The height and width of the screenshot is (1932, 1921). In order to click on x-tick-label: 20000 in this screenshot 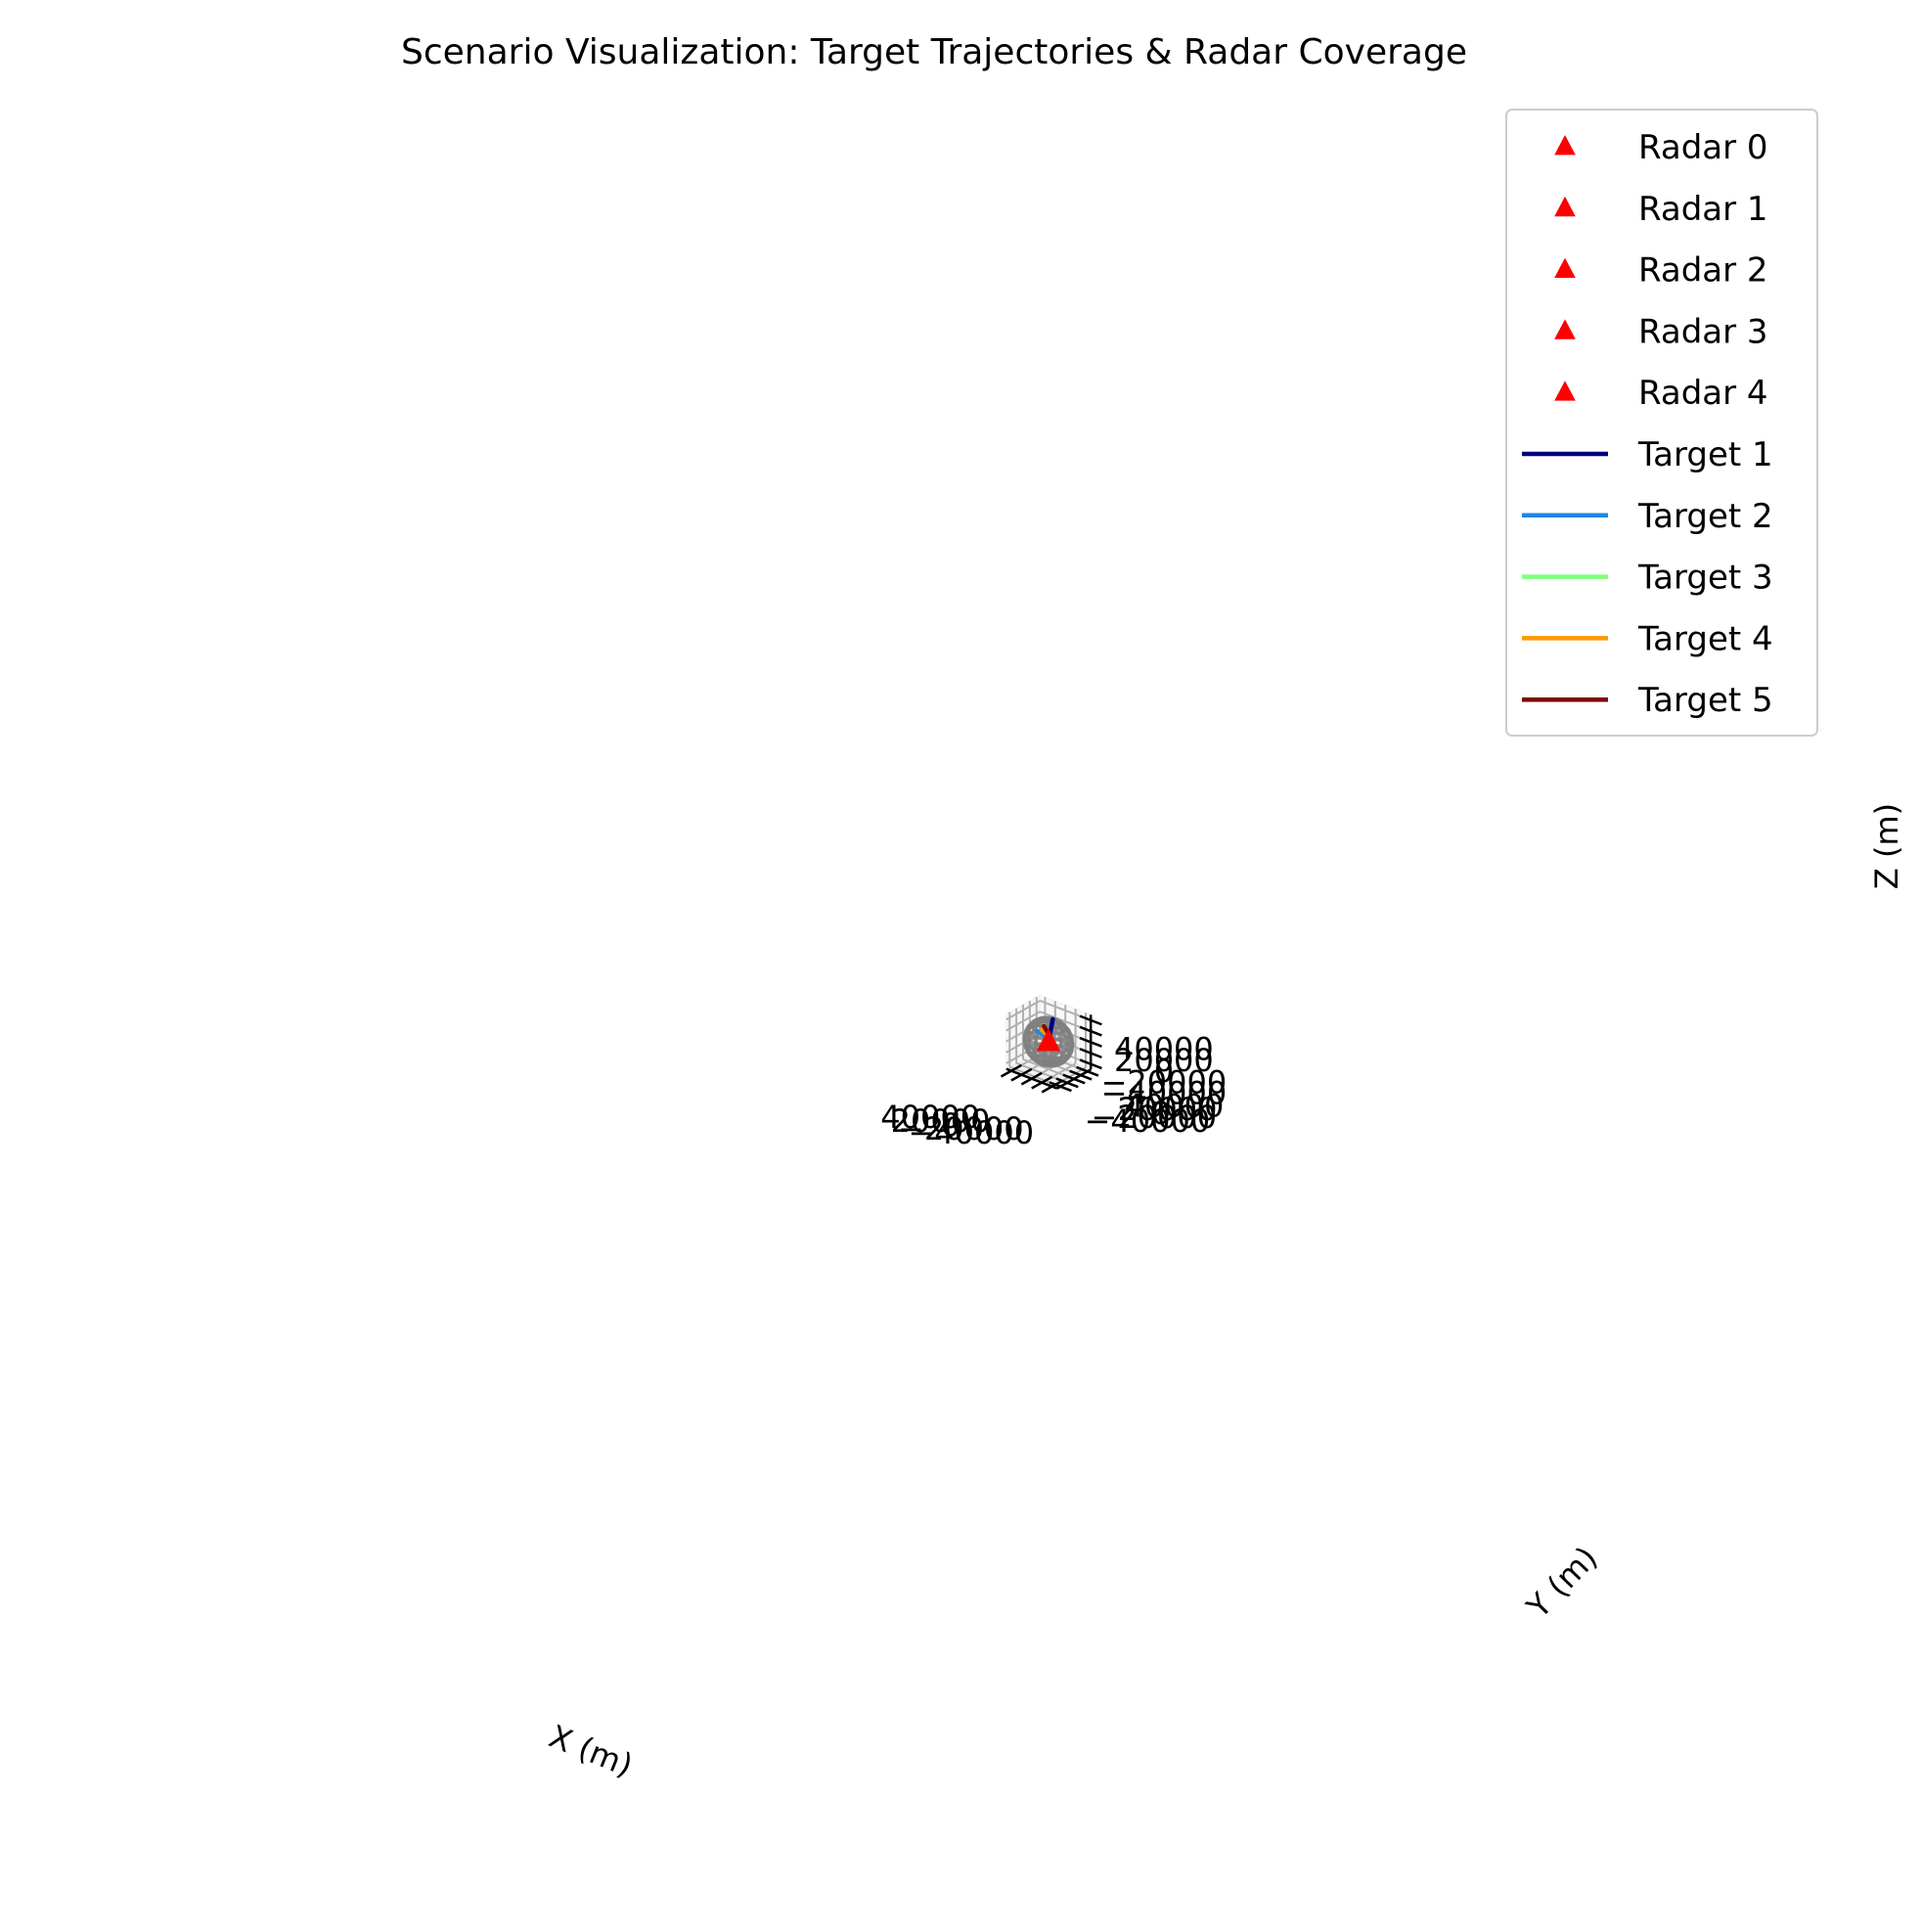, I will do `click(941, 1121)`.